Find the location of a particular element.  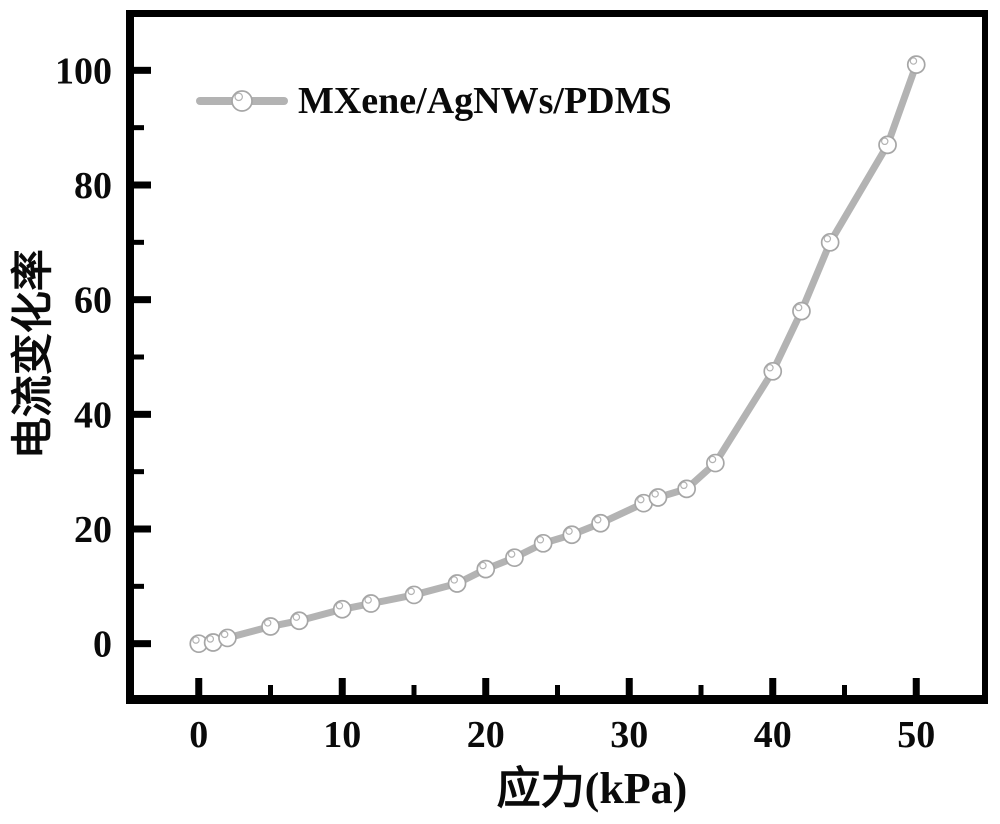

y-tick-label: 0 is located at coordinates (102, 645).